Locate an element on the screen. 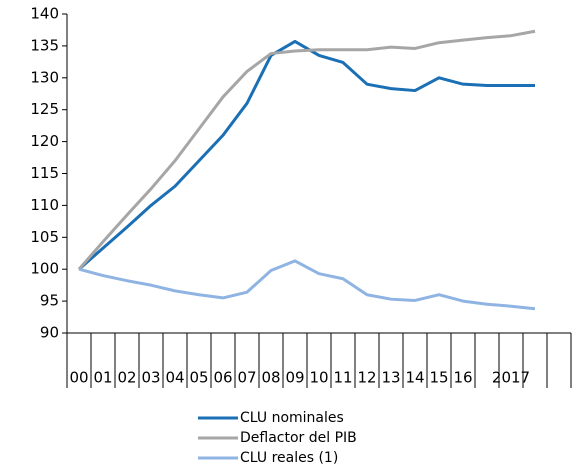 The width and height of the screenshot is (574, 475). y-tick-label: 105 is located at coordinates (44, 237).